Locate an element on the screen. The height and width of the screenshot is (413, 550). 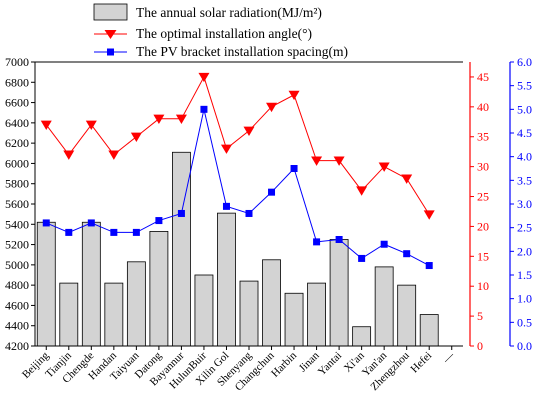
x-tick-label: Harbin is located at coordinates (284, 364).